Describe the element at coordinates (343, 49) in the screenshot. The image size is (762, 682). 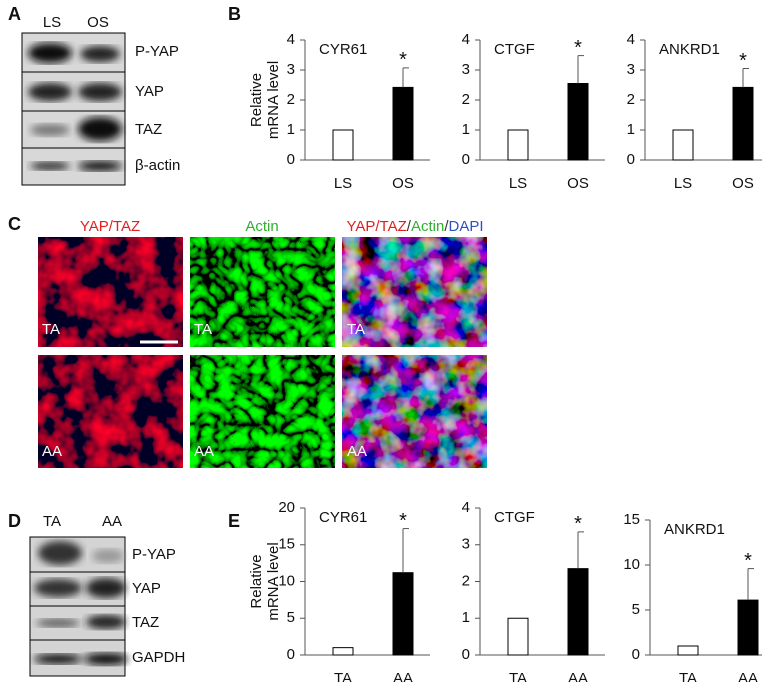
I see `chart-title: CYR61` at that location.